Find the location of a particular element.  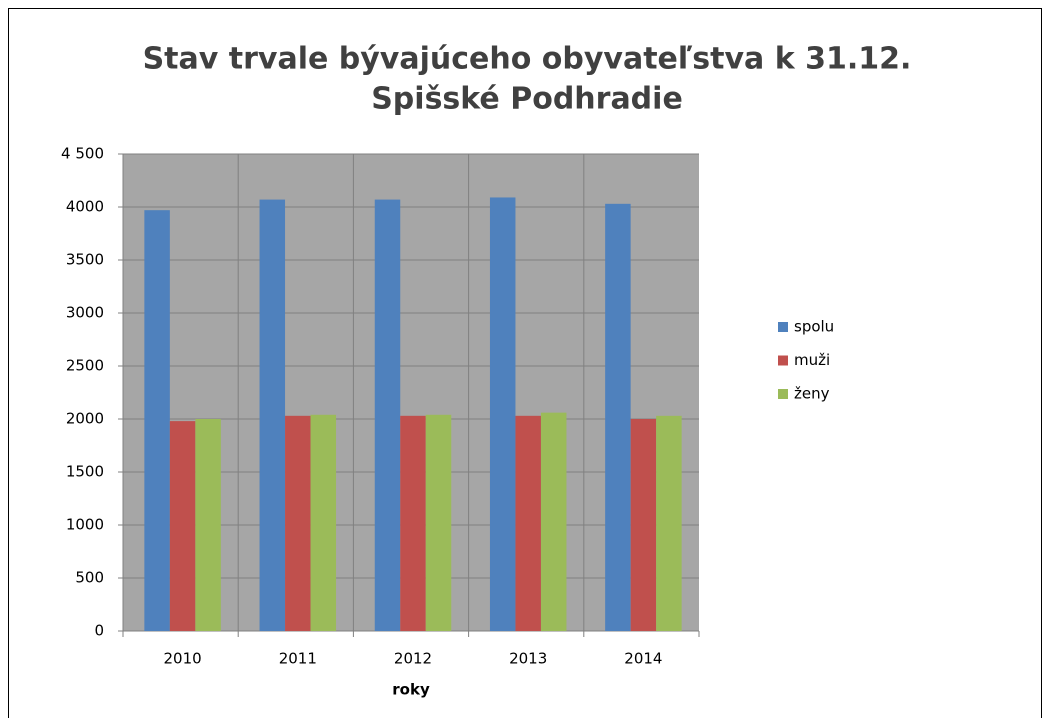

y-tick-label: 2500 is located at coordinates (85, 366).